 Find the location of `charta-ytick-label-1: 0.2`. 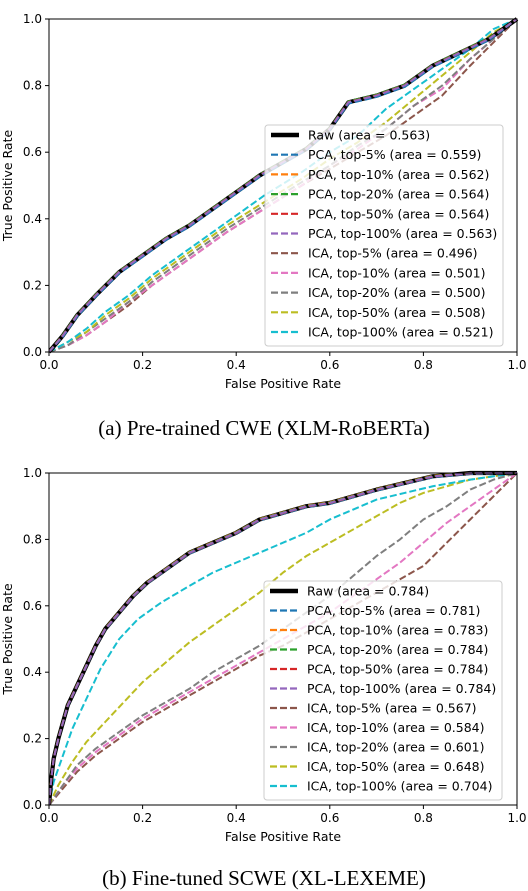

charta-ytick-label-1: 0.2 is located at coordinates (32, 285).